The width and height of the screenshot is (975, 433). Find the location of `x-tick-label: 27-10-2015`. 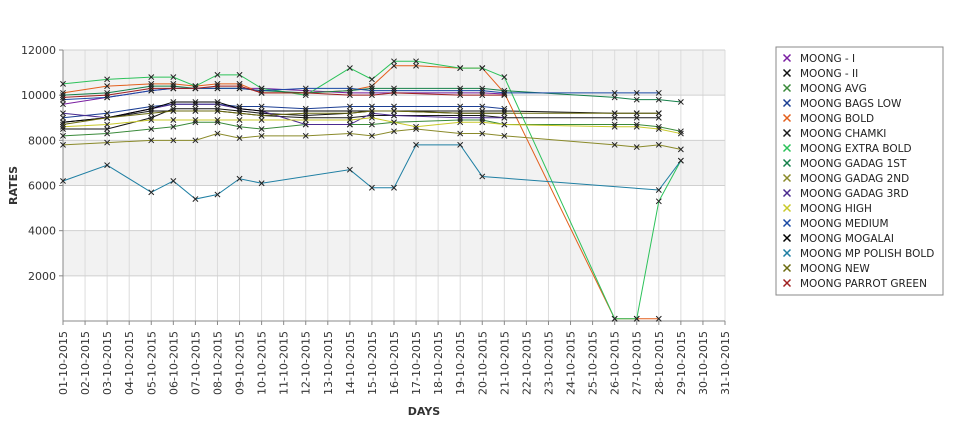

x-tick-label: 27-10-2015 is located at coordinates (637, 363).